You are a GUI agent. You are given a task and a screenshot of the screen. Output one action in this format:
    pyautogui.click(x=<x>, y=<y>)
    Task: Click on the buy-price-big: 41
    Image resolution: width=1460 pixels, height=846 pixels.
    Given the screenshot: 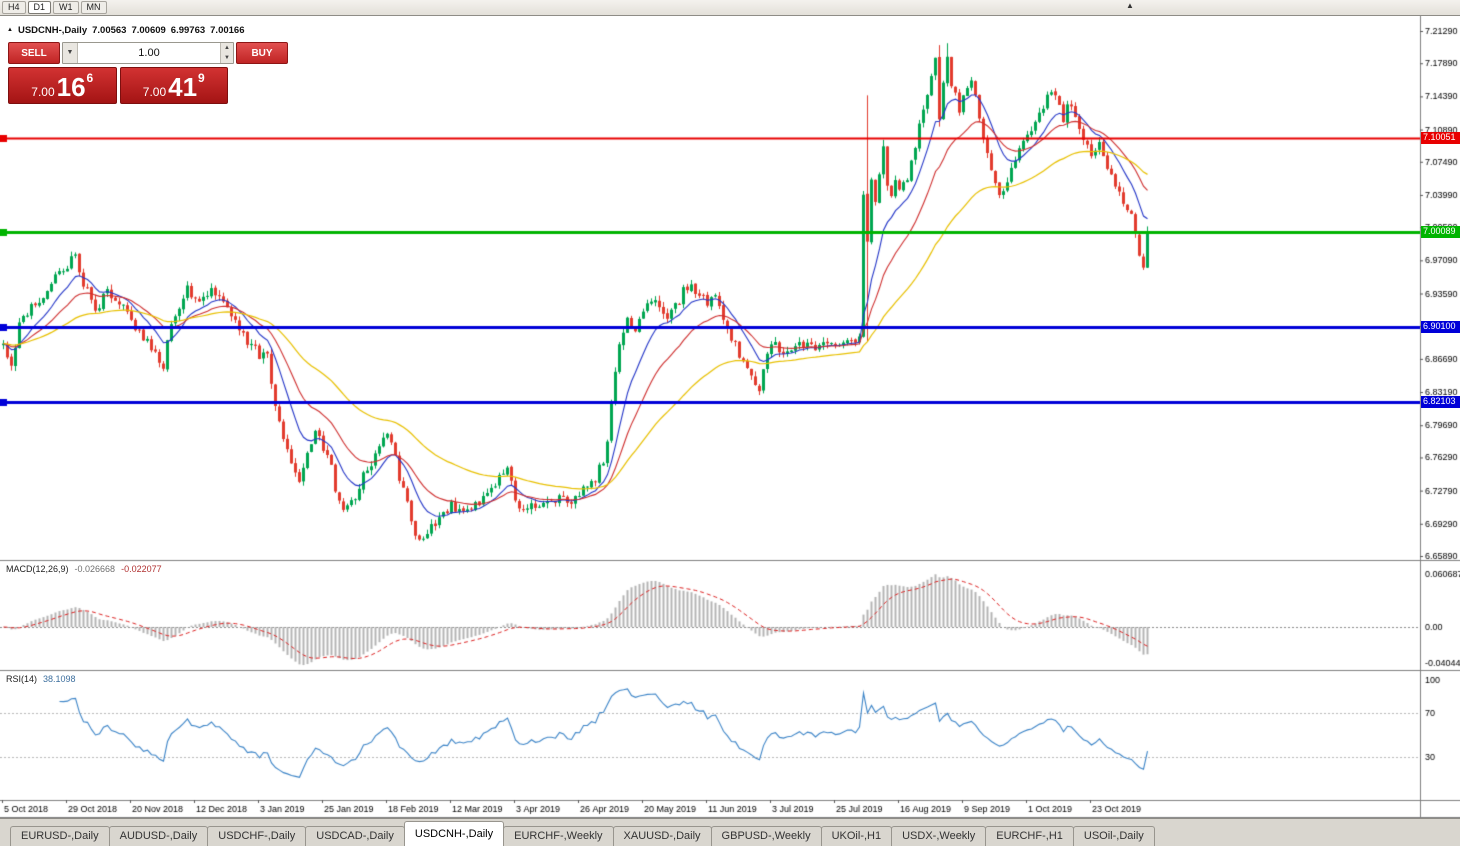 What is the action you would take?
    pyautogui.click(x=183, y=87)
    